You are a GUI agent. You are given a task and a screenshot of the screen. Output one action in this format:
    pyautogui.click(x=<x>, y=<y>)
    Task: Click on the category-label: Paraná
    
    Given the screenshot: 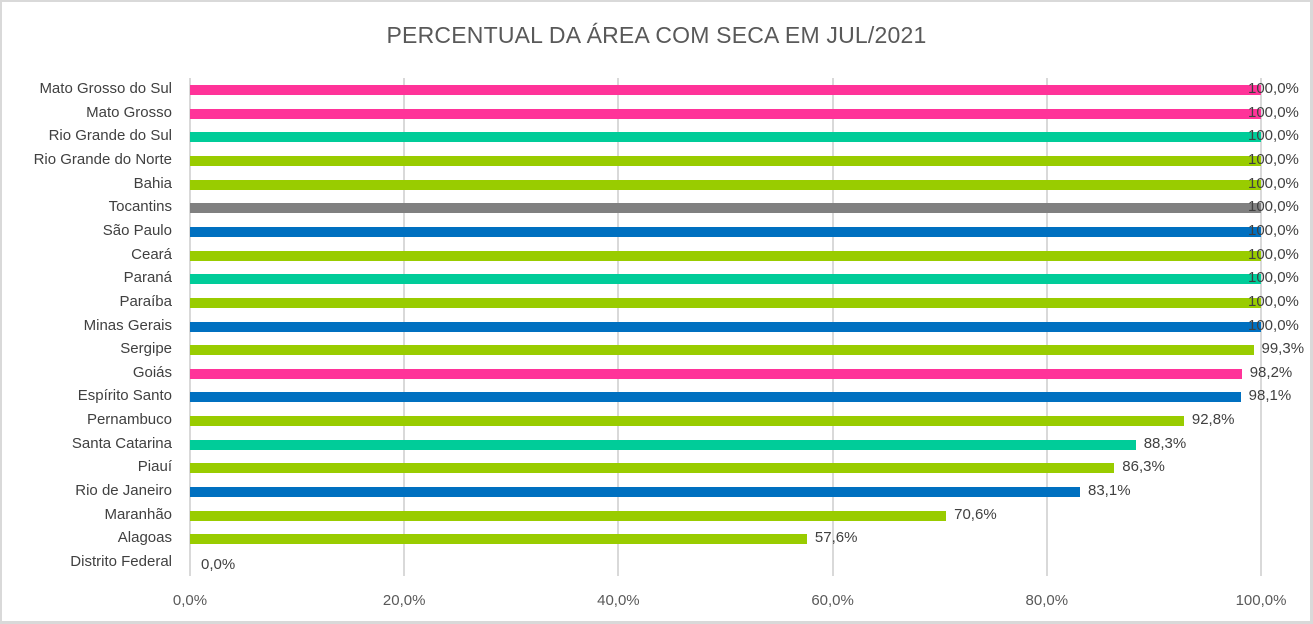 What is the action you would take?
    pyautogui.click(x=147, y=278)
    